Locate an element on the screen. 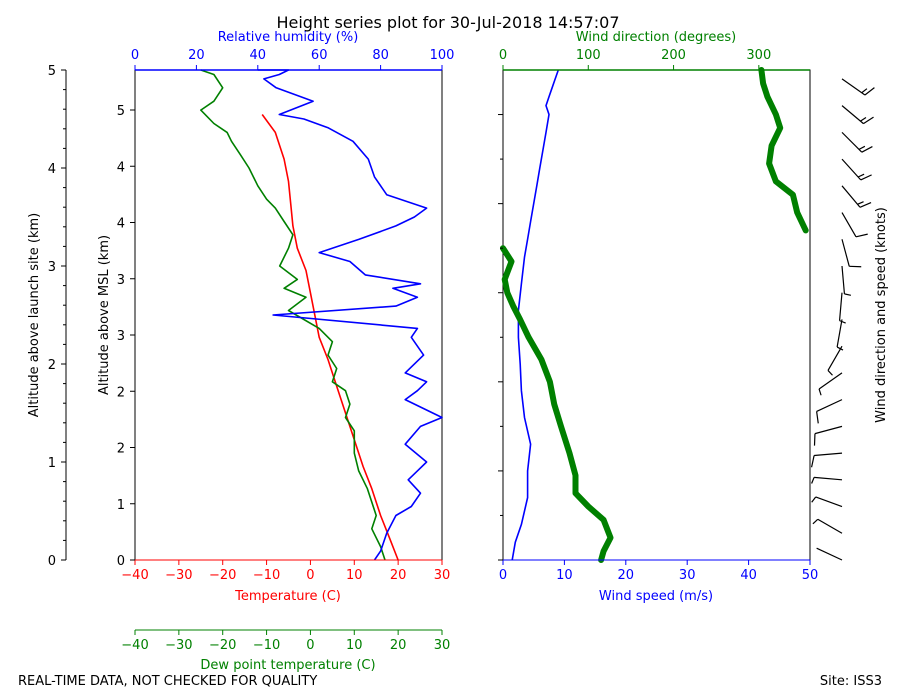 The width and height of the screenshot is (900, 700). x-wind-direction-label: Wind direction (degrees) is located at coordinates (656, 37).